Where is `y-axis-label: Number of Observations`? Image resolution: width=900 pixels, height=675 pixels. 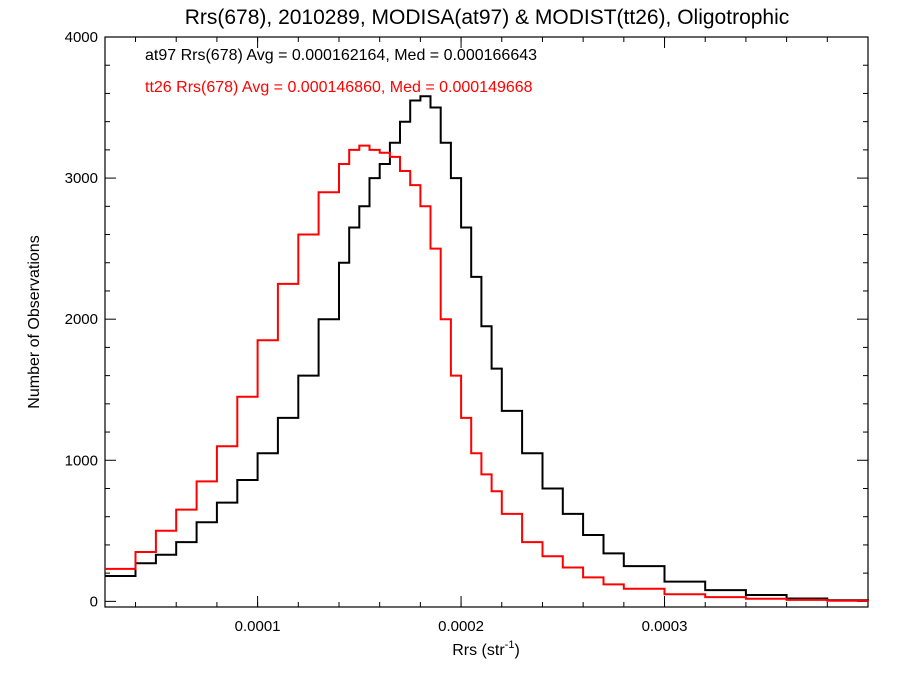
y-axis-label: Number of Observations is located at coordinates (34, 321).